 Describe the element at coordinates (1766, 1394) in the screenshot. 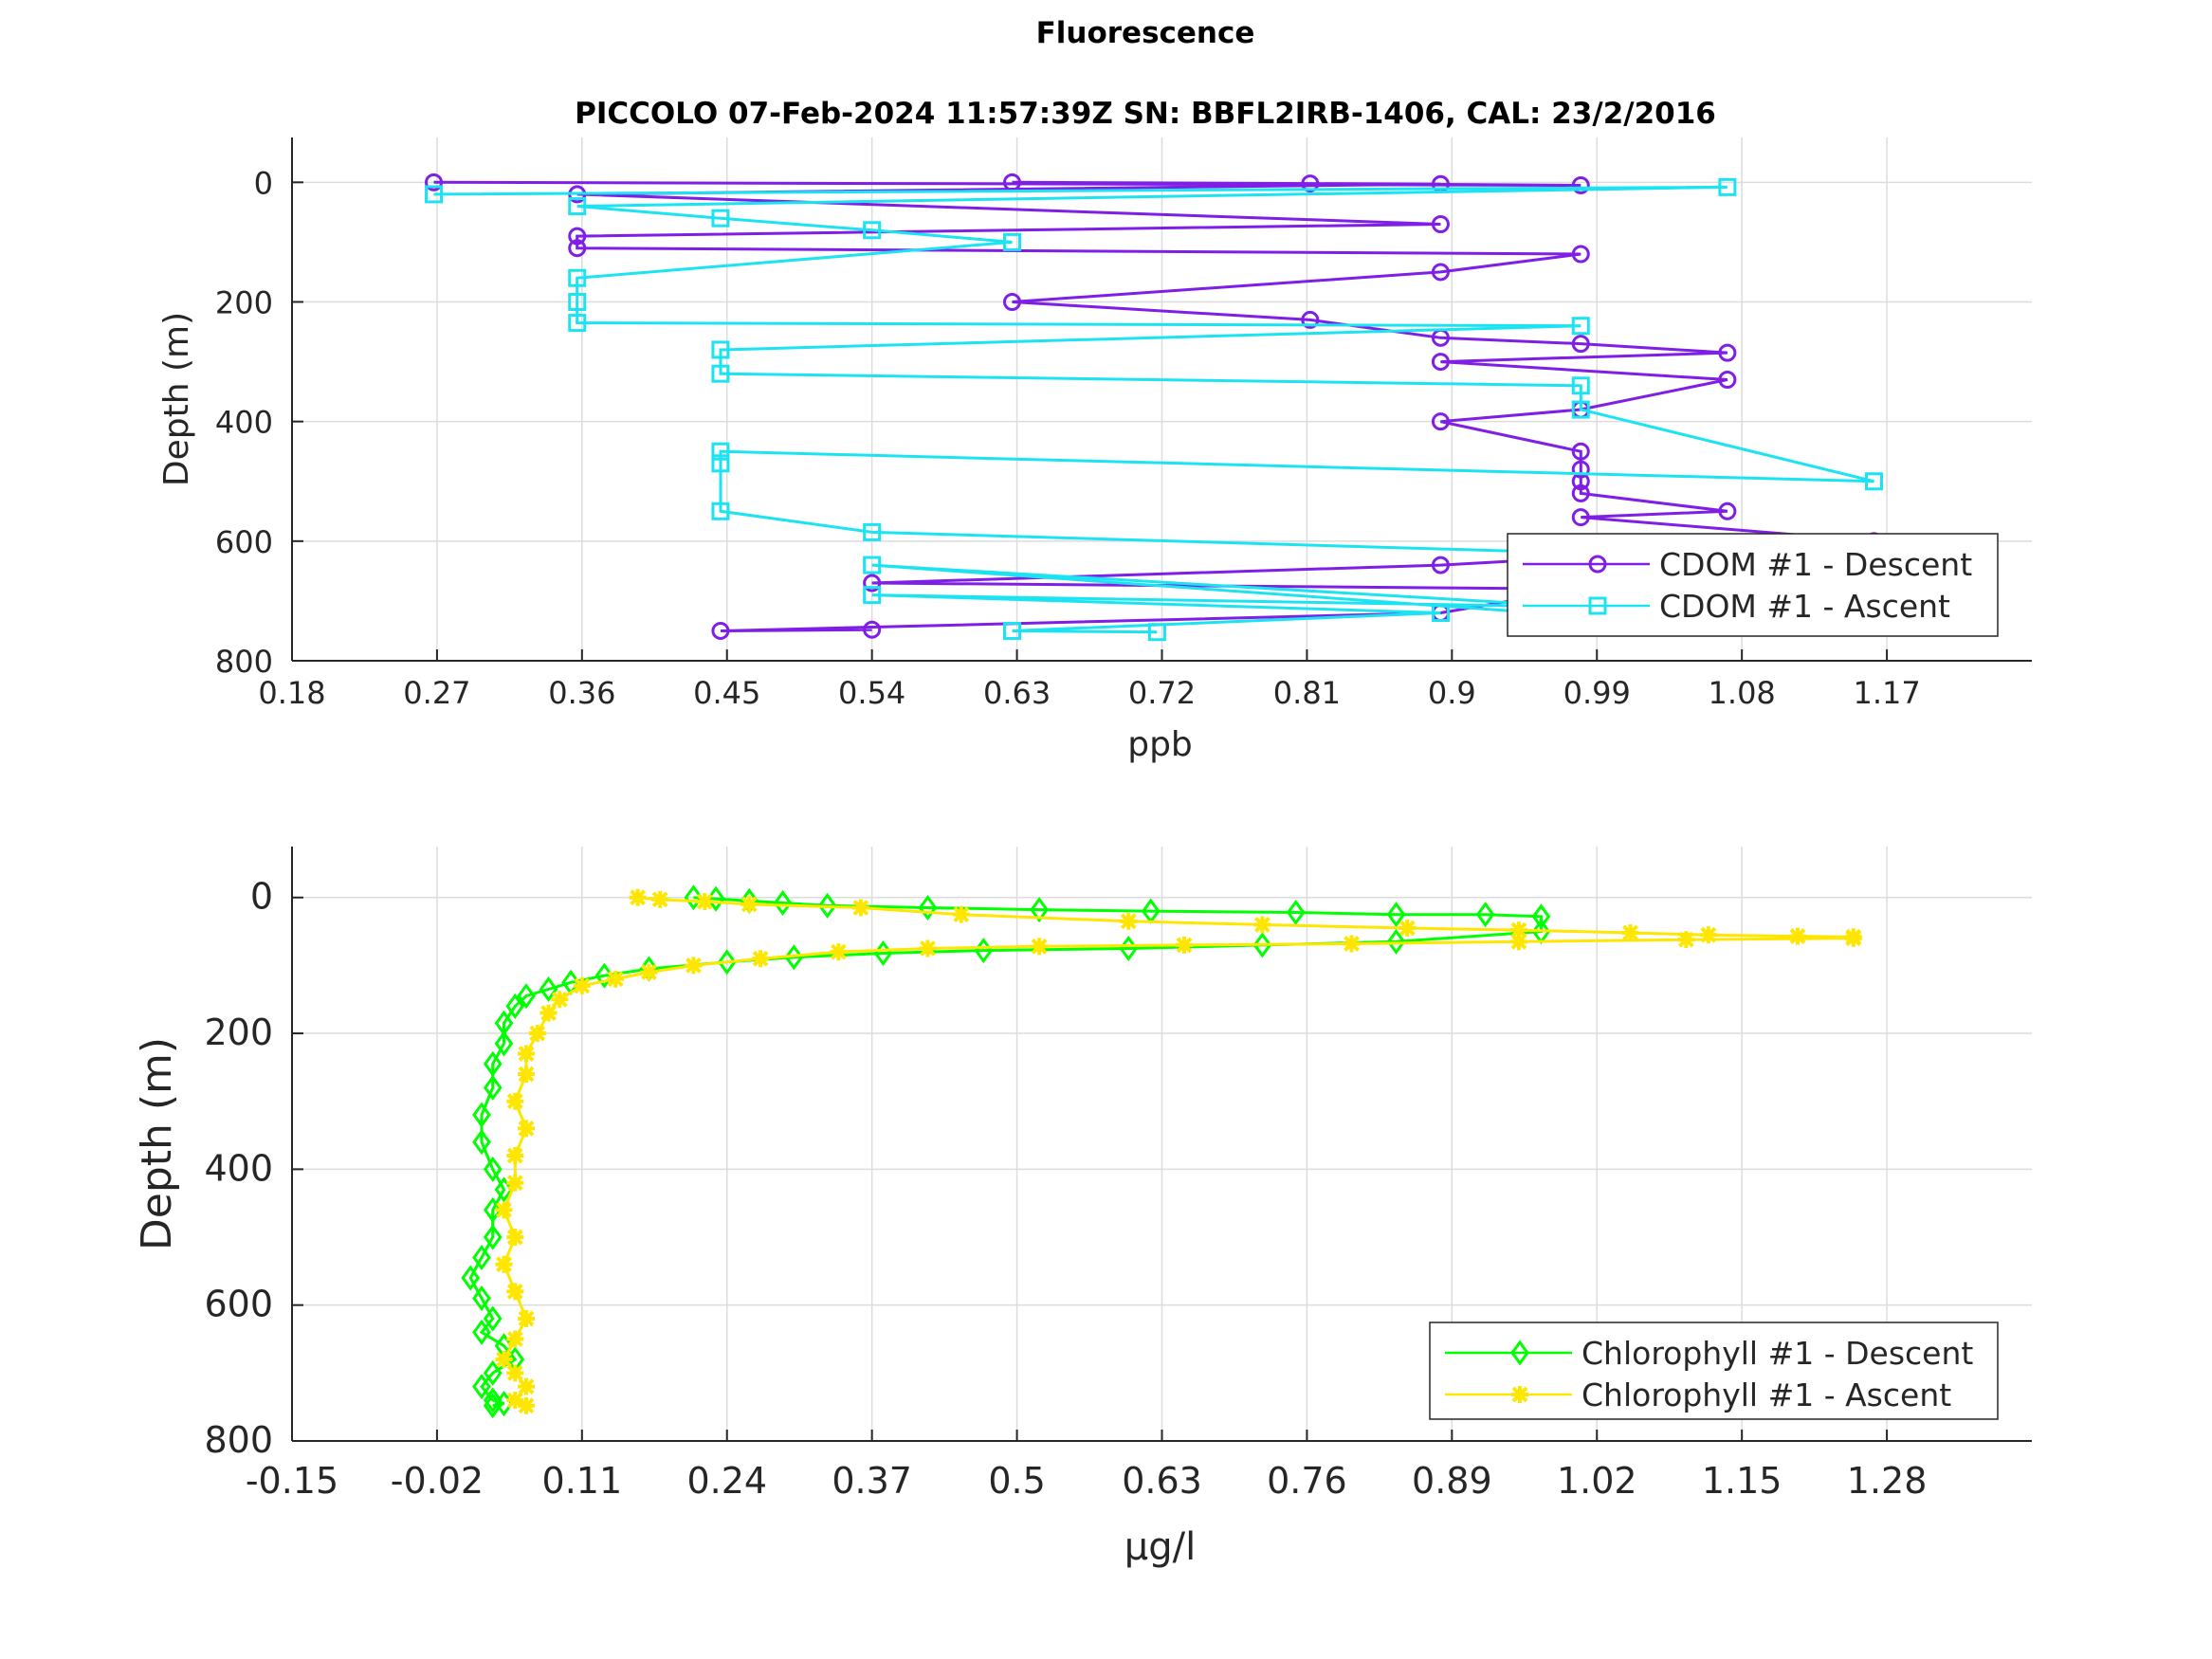

I see `legend-entry: Chlorophyll #1 - Ascent` at that location.